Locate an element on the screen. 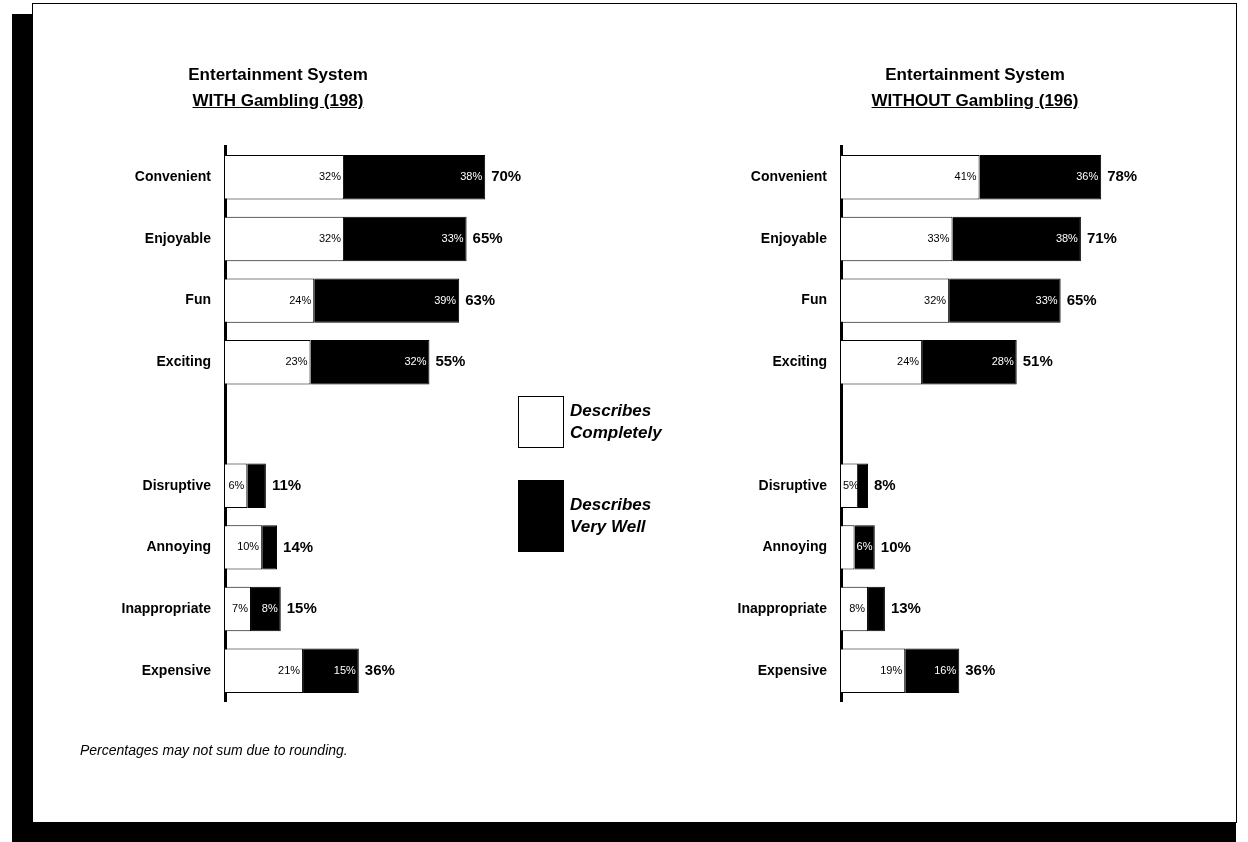 The image size is (1248, 842). data-label: 21% is located at coordinates (289, 669).